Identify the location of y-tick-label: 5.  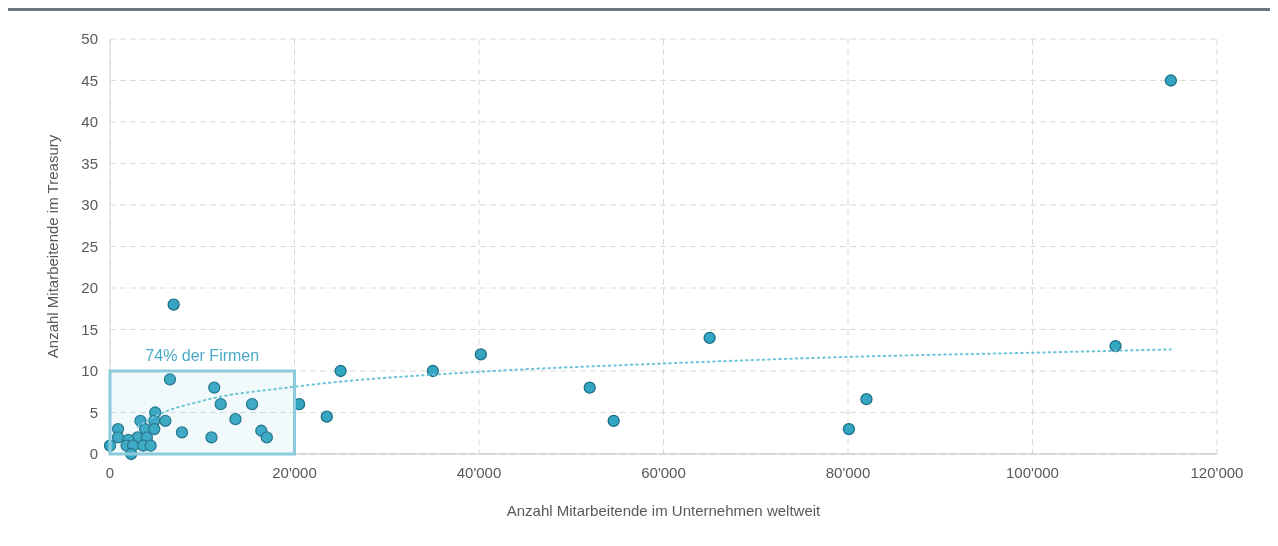
(93, 412).